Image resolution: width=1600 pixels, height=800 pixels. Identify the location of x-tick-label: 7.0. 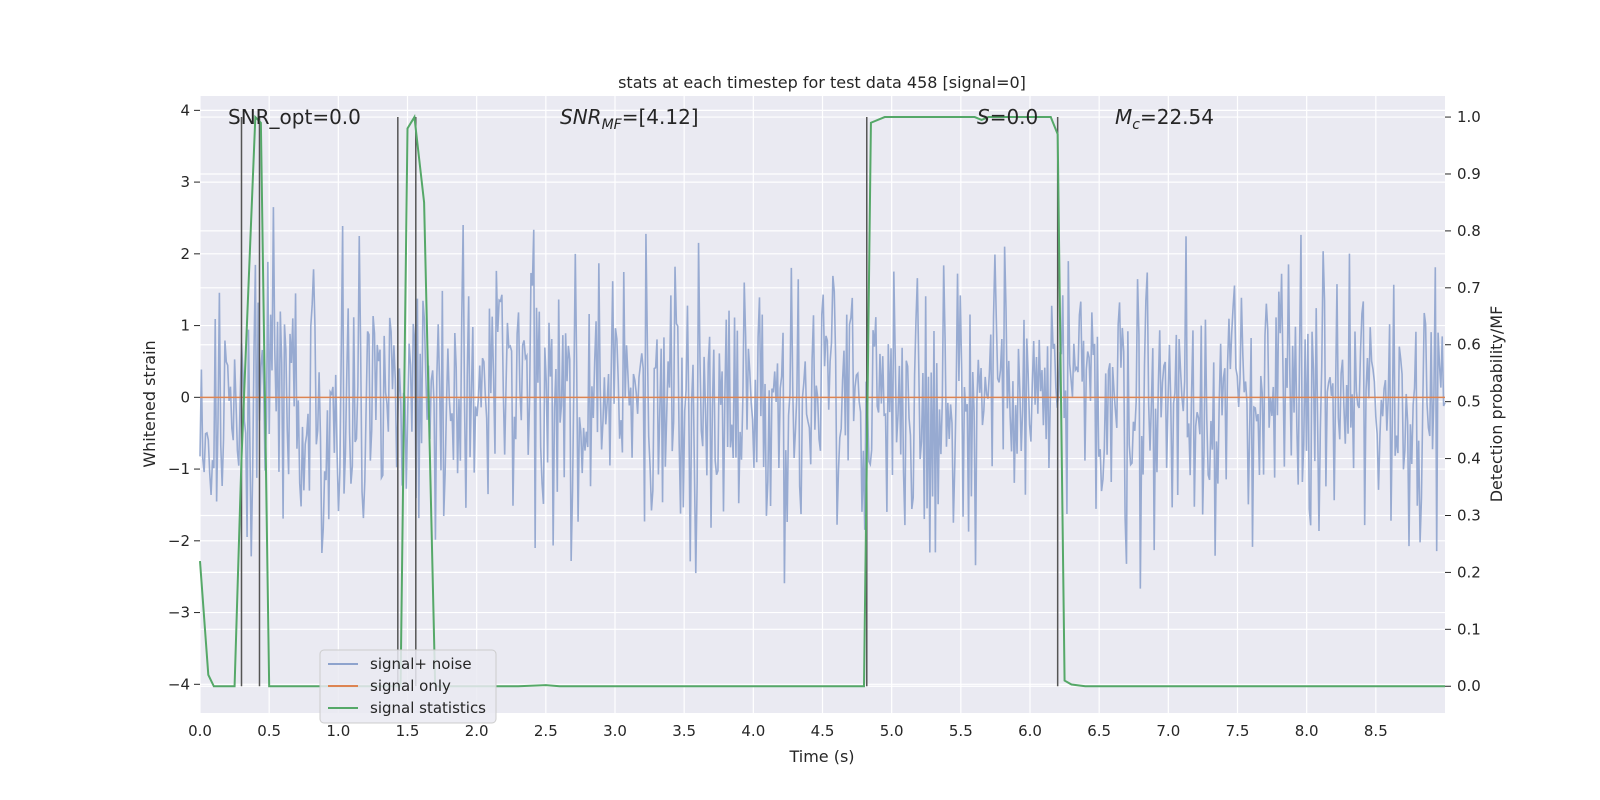
(1168, 731).